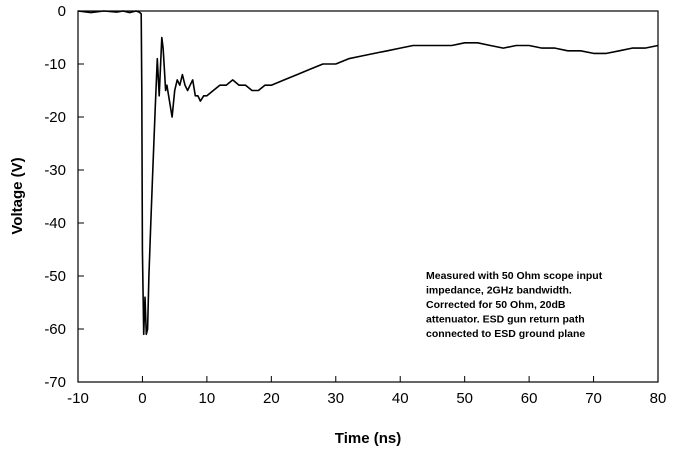 This screenshot has width=684, height=453. Describe the element at coordinates (529, 398) in the screenshot. I see `x-tick-label: 60` at that location.